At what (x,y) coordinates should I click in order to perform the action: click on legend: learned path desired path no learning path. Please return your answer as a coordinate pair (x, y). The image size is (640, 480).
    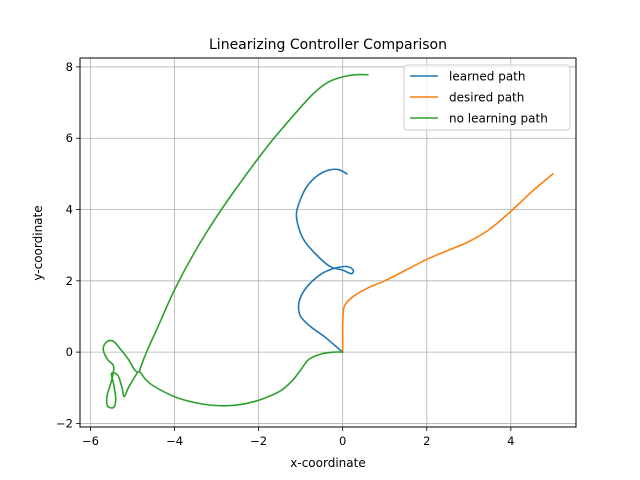
    Looking at the image, I should click on (487, 97).